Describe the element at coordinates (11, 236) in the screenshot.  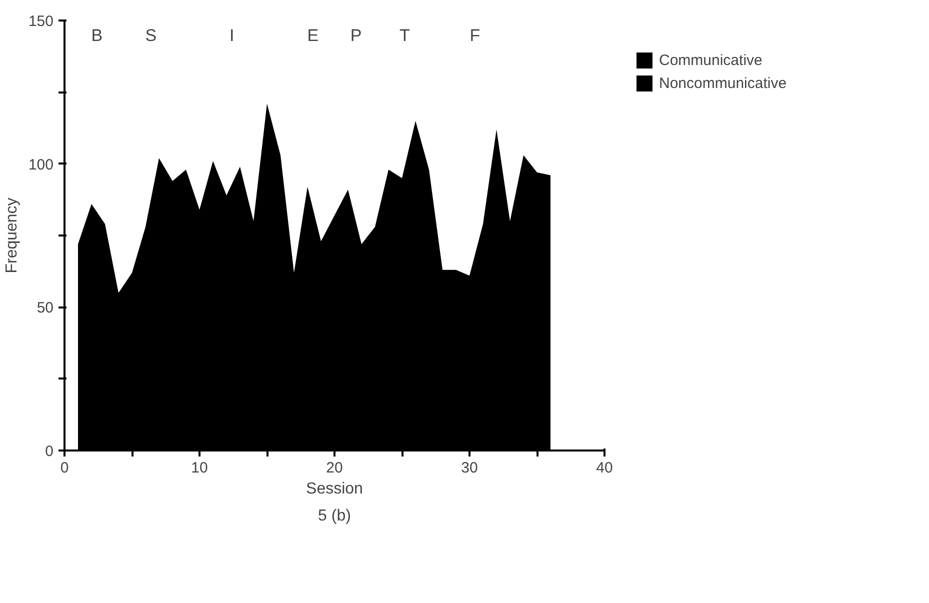
I see `y-axis-title: Frequency` at that location.